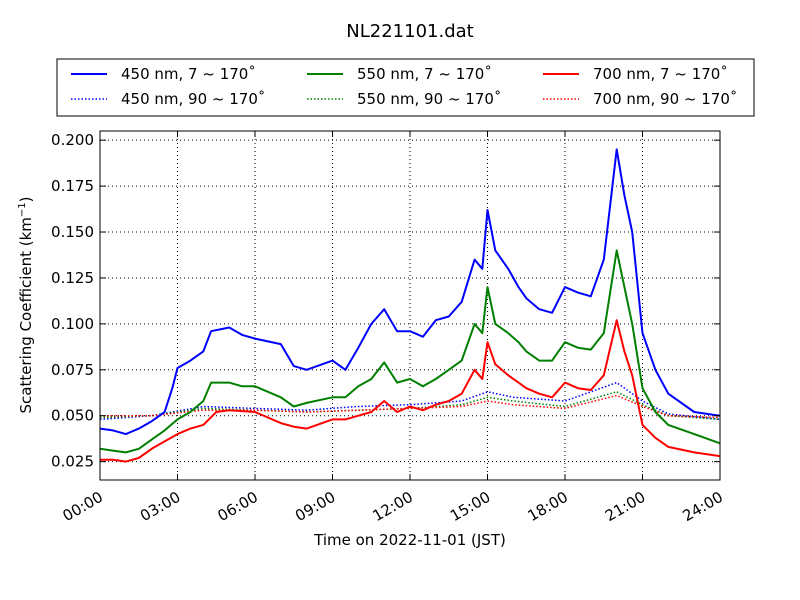 Image resolution: width=800 pixels, height=600 pixels. Describe the element at coordinates (22, 209) in the screenshot. I see `y-axis-label-sup: −1` at that location.